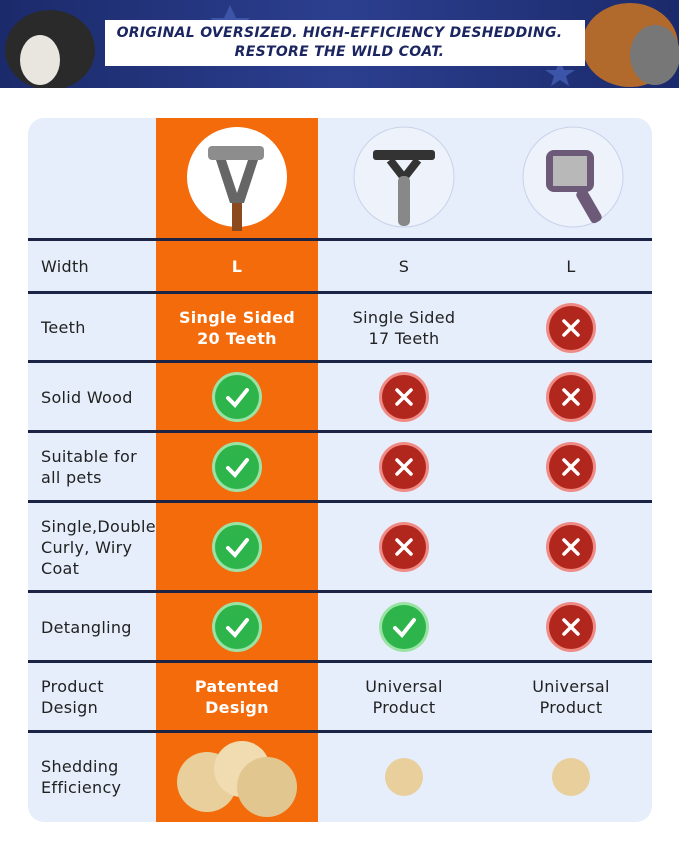 This screenshot has height=849, width=679. I want to click on text-line: Shedding, so click(80, 766).